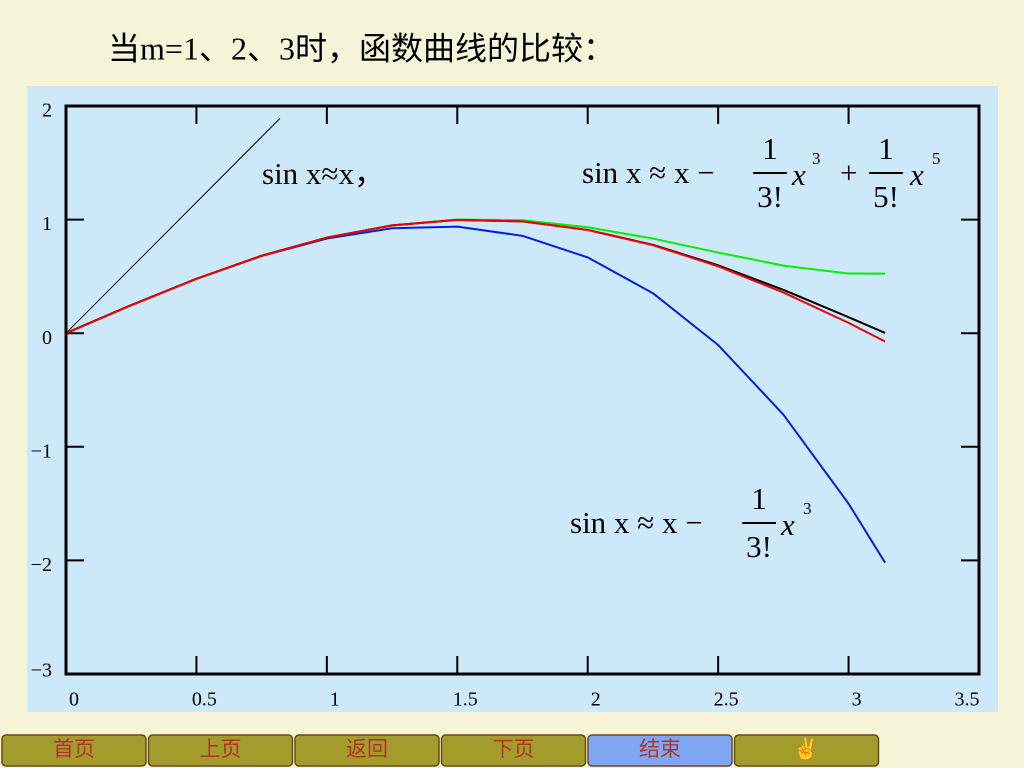 This screenshot has width=1024, height=768. I want to click on y-tick-label: 2, so click(47, 111).